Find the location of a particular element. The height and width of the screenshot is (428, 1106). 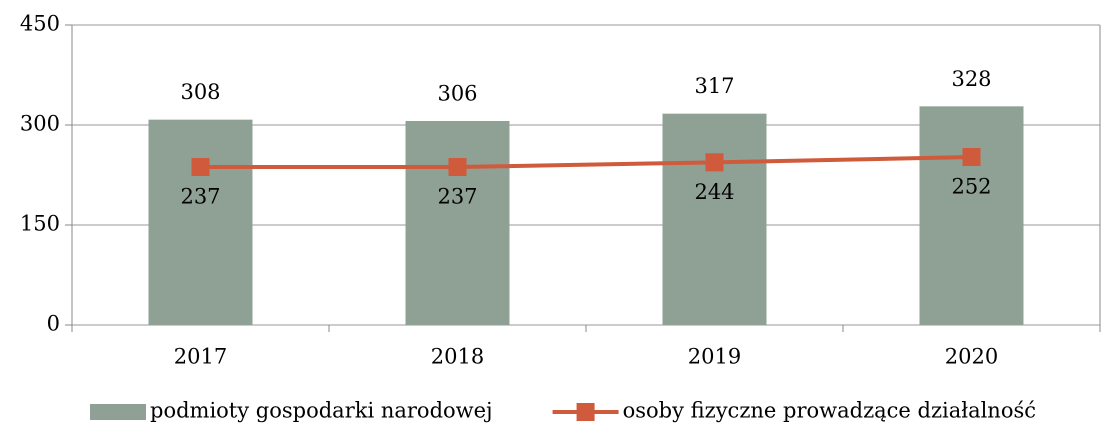

x-tick-label: 2019 is located at coordinates (714, 357).